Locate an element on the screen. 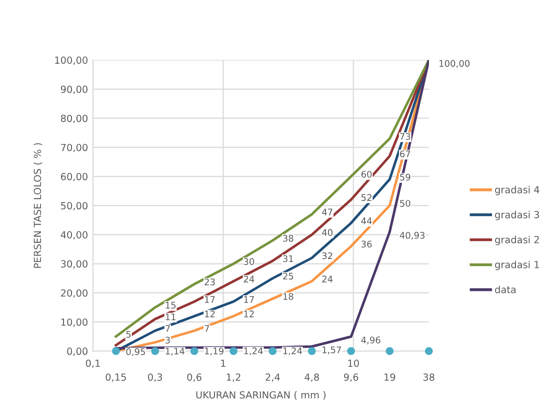  data-label: 5 is located at coordinates (128, 334).